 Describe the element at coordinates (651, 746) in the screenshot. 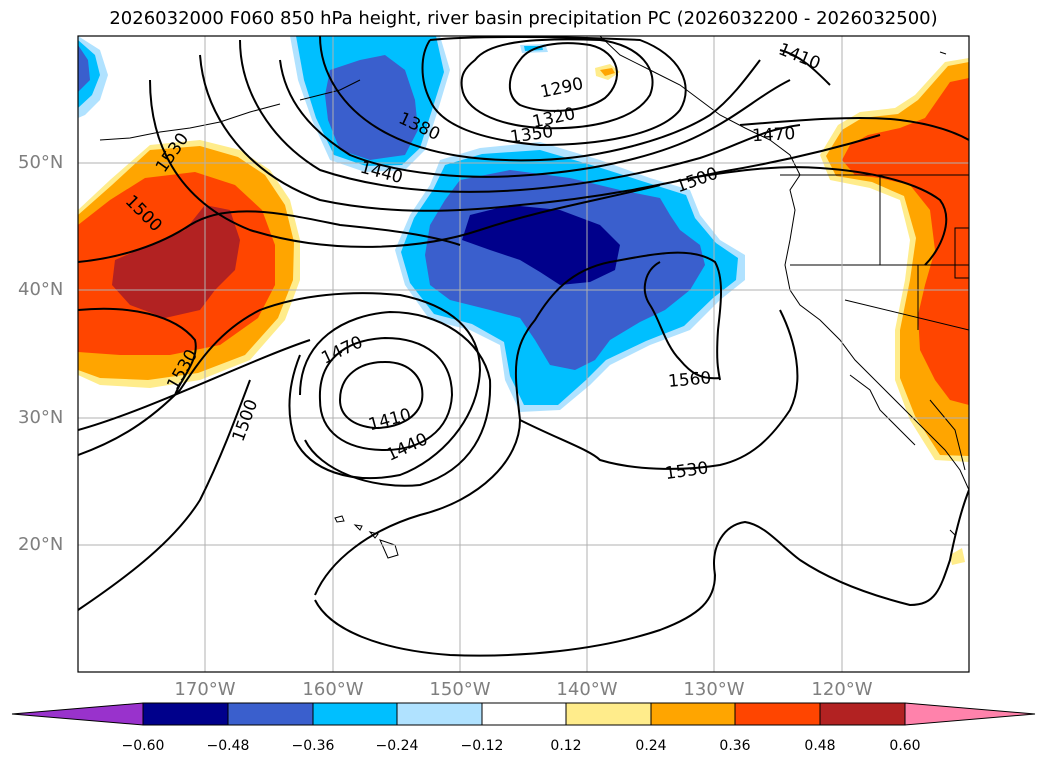

I see `colorbar-tick-label: 0.24` at that location.